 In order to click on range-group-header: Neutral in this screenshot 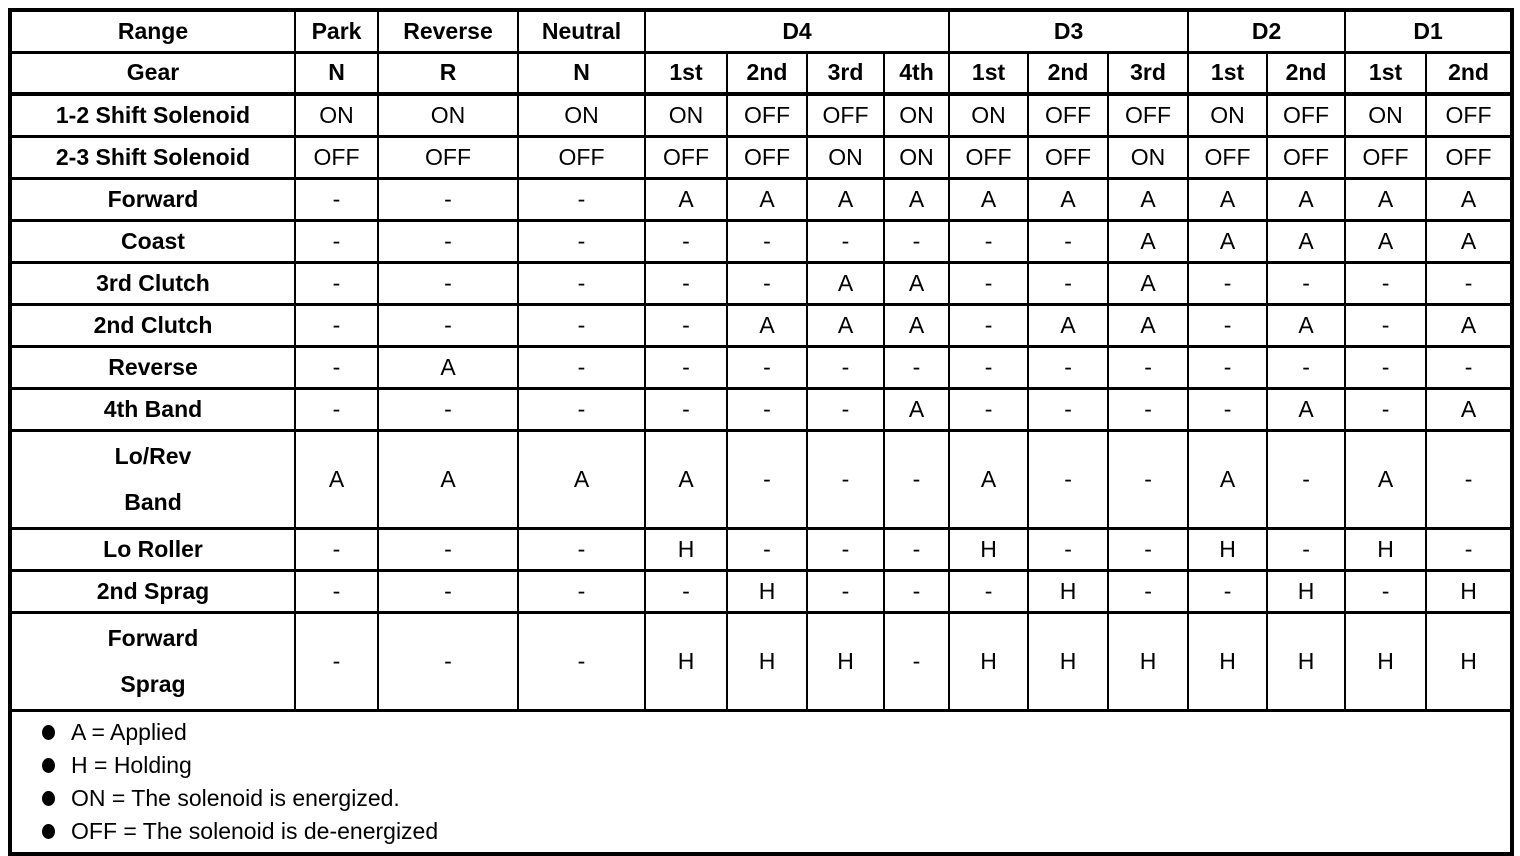, I will do `click(581, 30)`.